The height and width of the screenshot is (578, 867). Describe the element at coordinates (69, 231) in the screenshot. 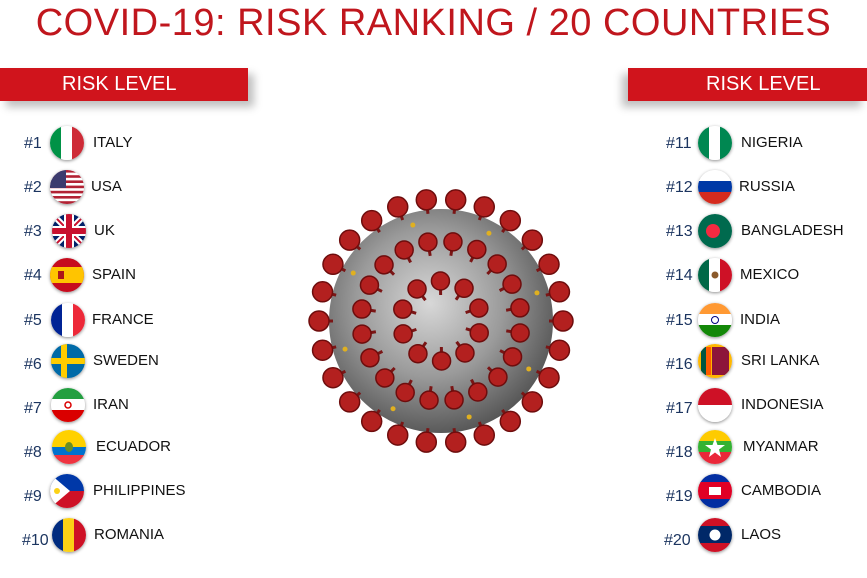

I see `uk-flag-icon` at that location.